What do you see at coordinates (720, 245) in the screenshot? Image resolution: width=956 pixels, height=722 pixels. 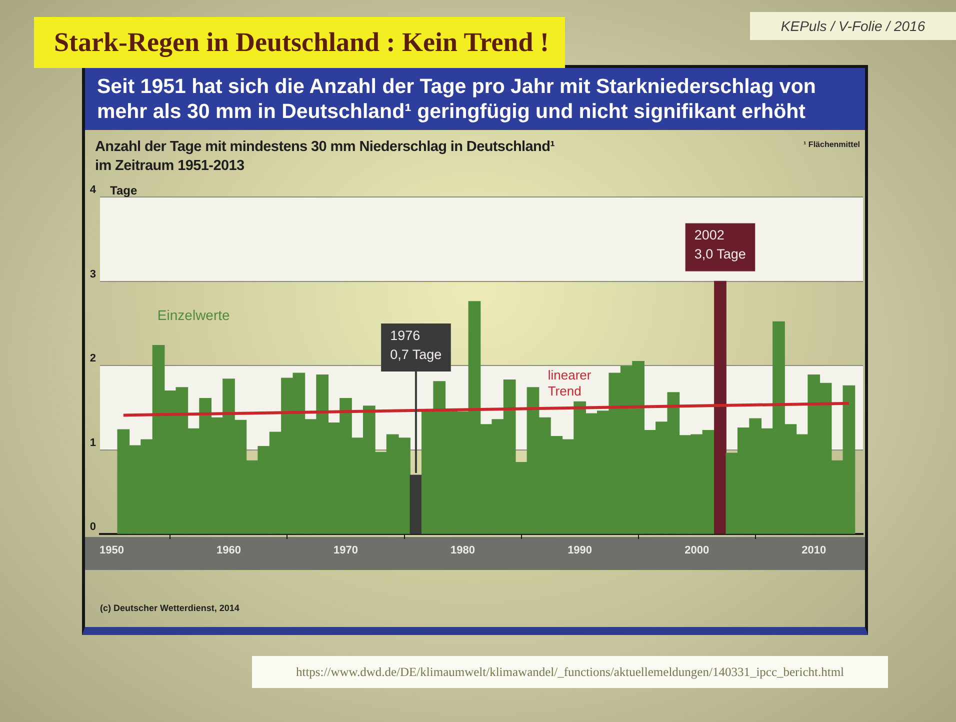 I see `annotation: 2002 3,0 Tage` at bounding box center [720, 245].